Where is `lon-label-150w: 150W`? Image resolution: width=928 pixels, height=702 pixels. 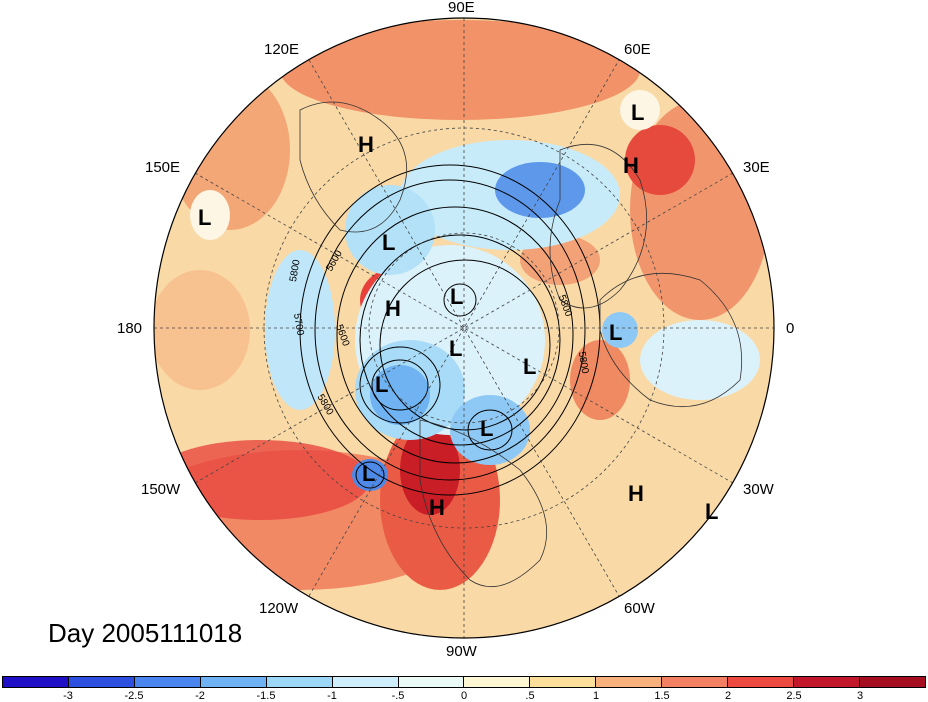
lon-label-150w: 150W is located at coordinates (161, 489).